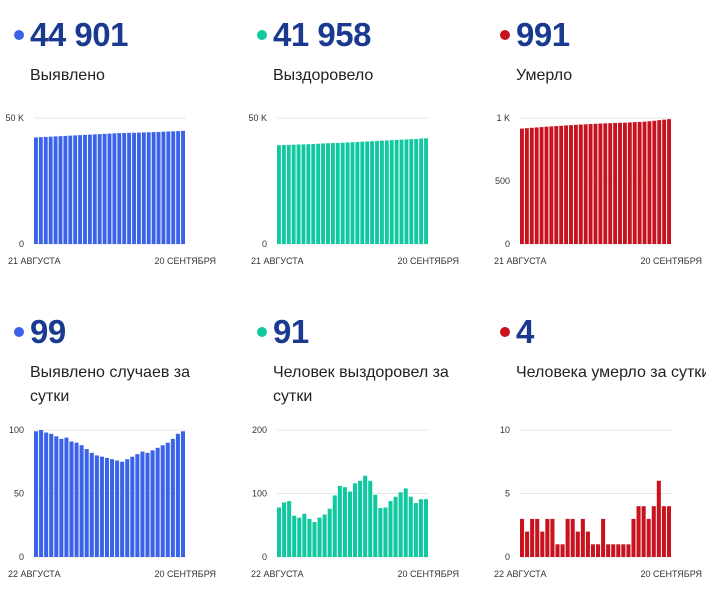 Image resolution: width=706 pixels, height=594 pixels. I want to click on x-tick-label-start: 22 АВГУСТА, so click(520, 574).